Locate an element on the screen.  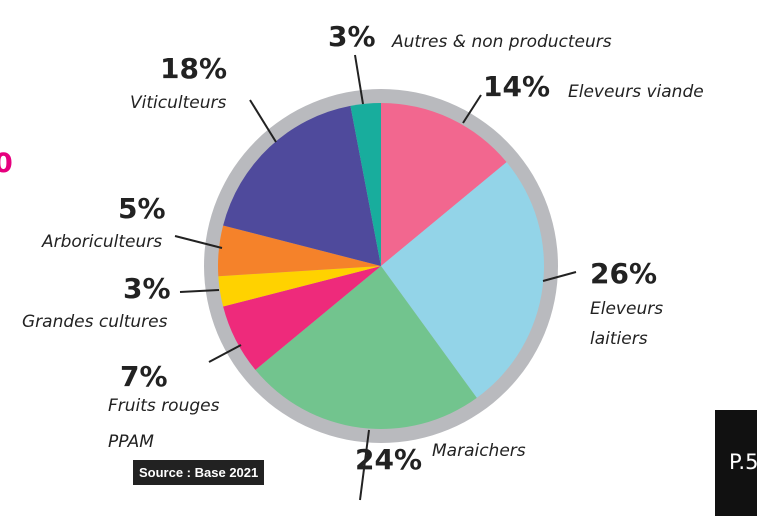
category-label: Arboriculteurs is located at coordinates (102, 242).